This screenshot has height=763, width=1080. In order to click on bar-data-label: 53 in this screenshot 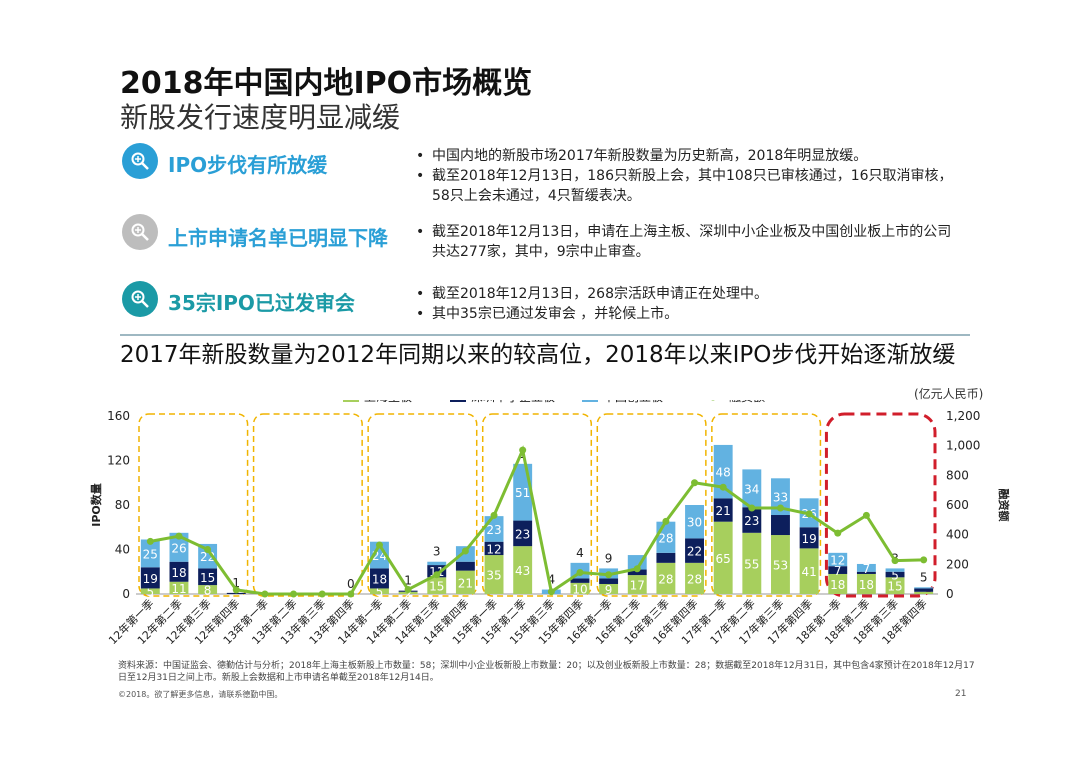, I will do `click(780, 566)`.